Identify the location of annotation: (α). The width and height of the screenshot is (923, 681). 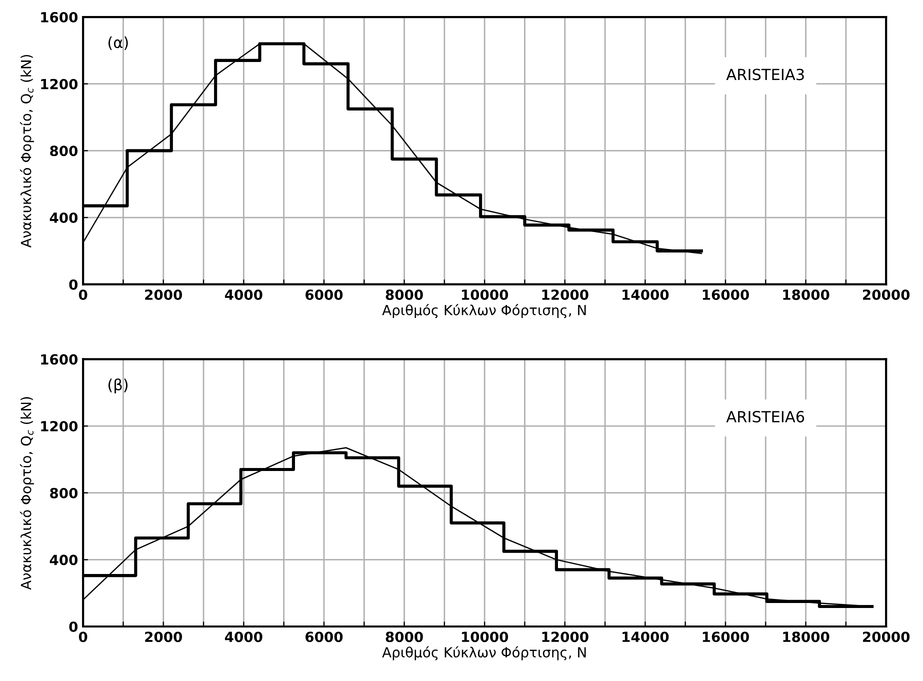
(118, 43).